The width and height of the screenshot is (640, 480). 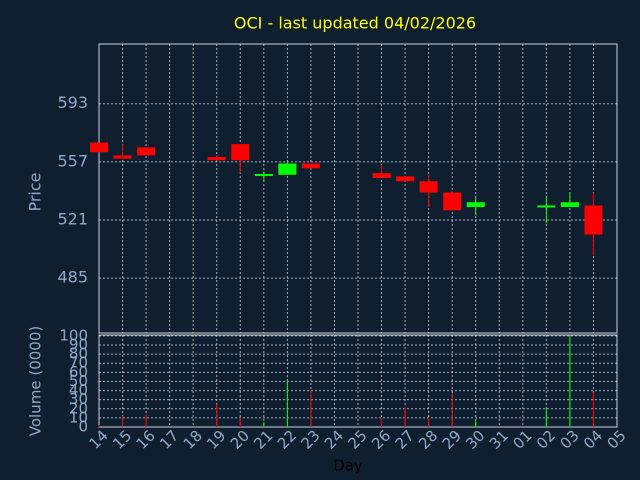 What do you see at coordinates (78, 354) in the screenshot?
I see `volume-tick-label: 80` at bounding box center [78, 354].